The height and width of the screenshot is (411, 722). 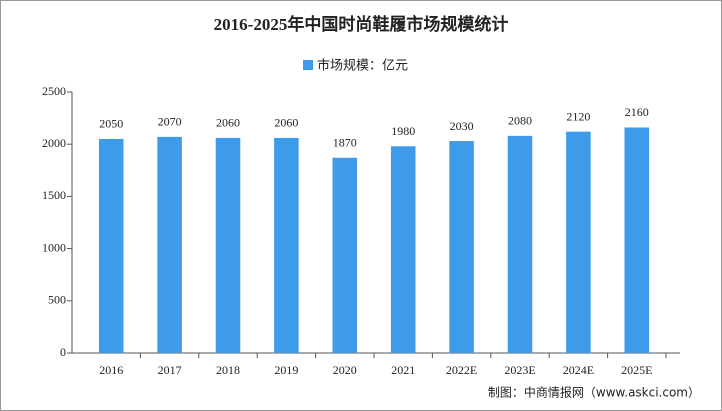 What do you see at coordinates (170, 122) in the screenshot?
I see `data-label: 2070` at bounding box center [170, 122].